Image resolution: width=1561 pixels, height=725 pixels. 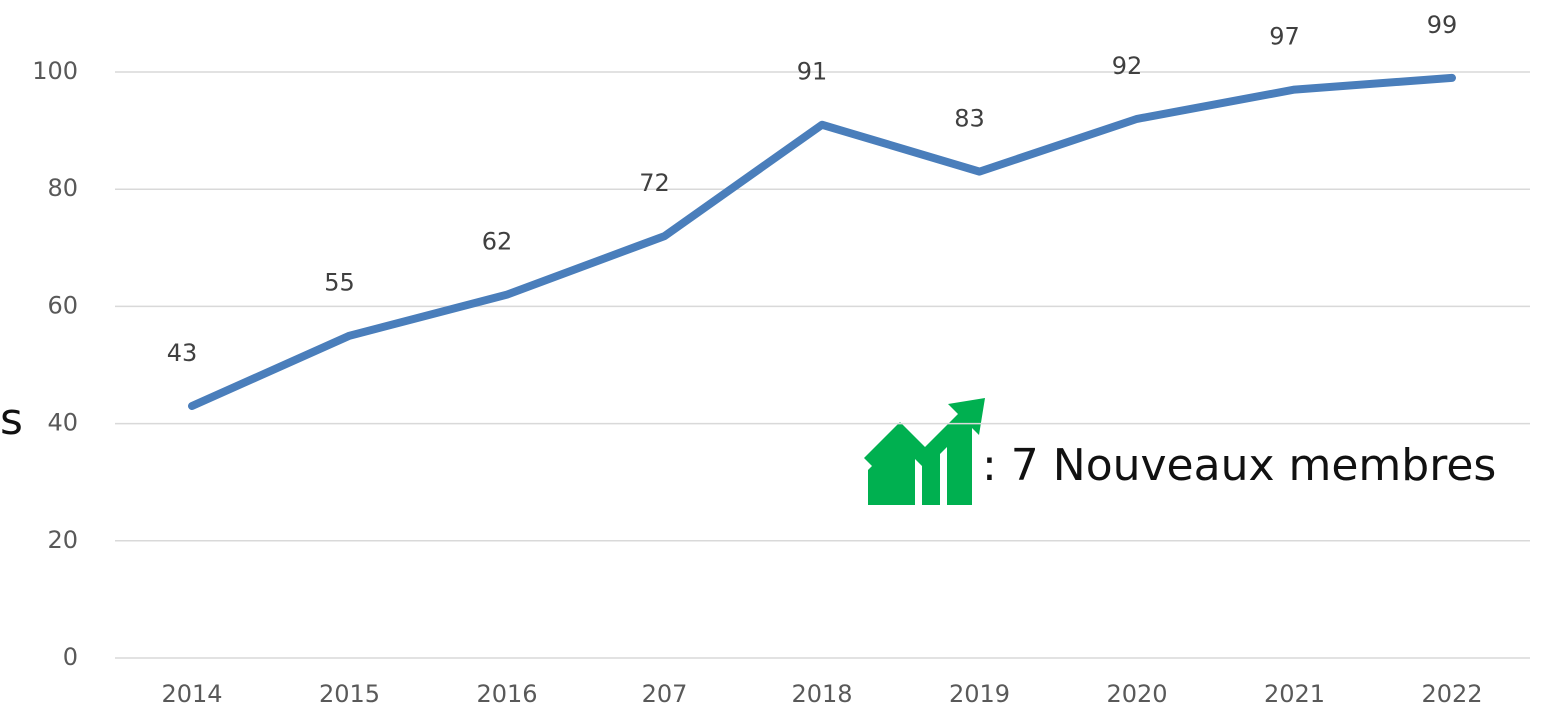 I want to click on data-label: 92, so click(x=1127, y=66).